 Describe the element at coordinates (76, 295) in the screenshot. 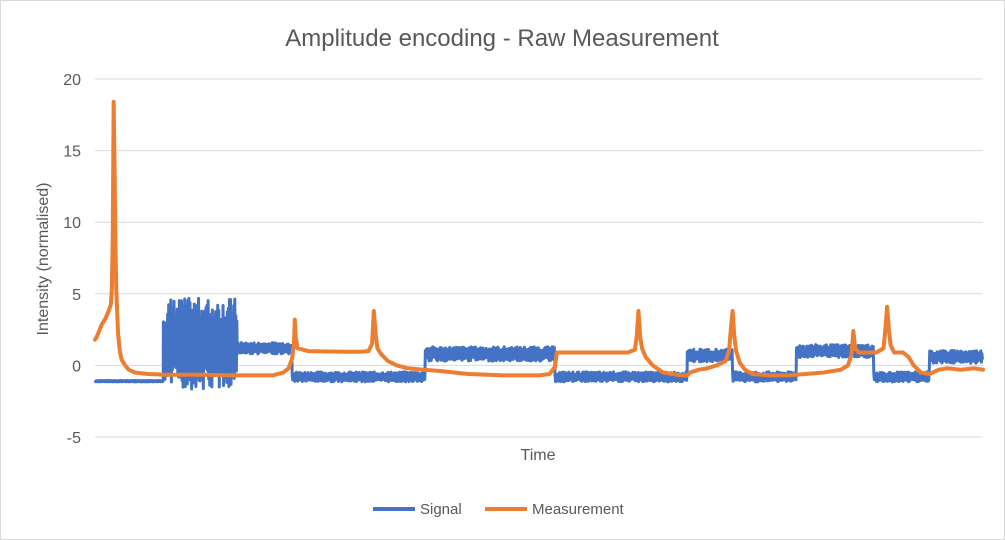

I see `y-tick-label: 5` at that location.